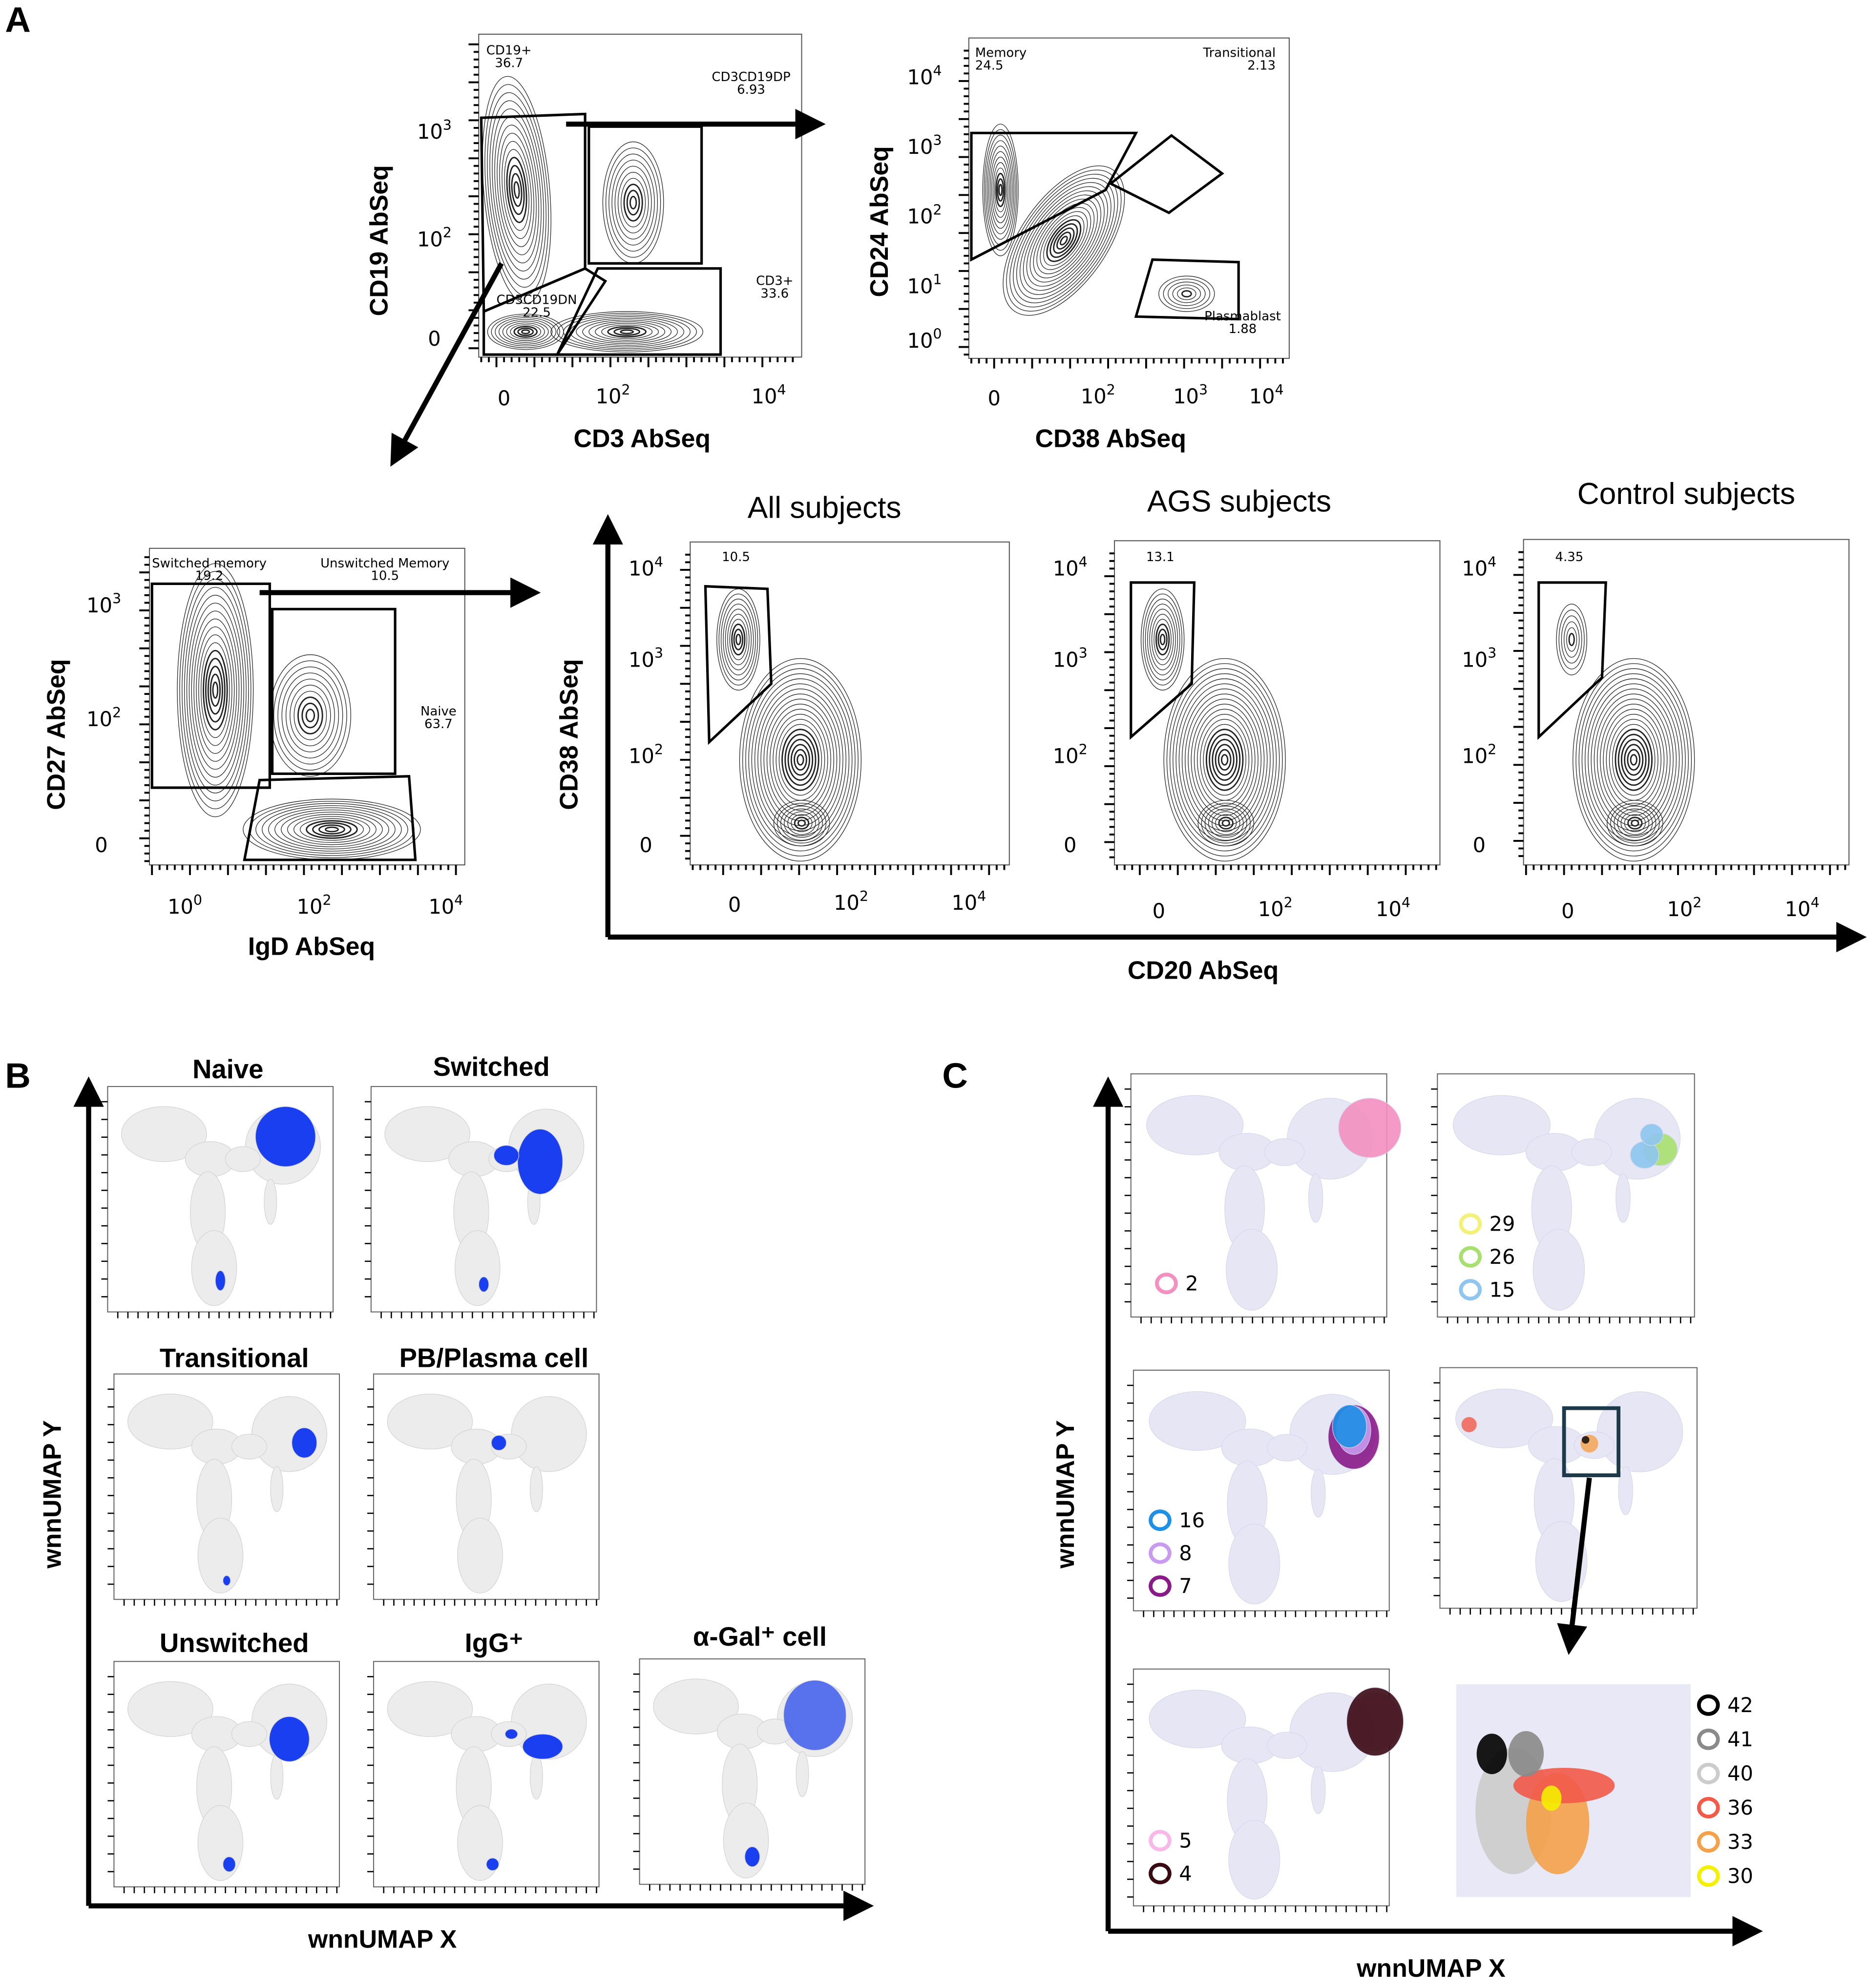 This screenshot has width=1868, height=1988. I want to click on legend-label: 4, so click(1185, 1873).